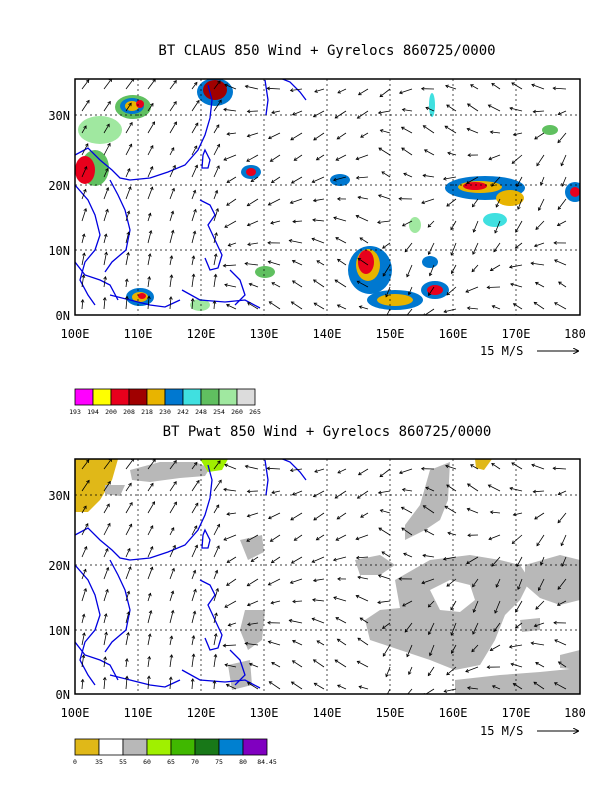 Image resolution: width=612 pixels, height=796 pixels. What do you see at coordinates (327, 432) in the screenshot?
I see `panel-pwat-title: BT Pwat 850 Wind + Gyrelocs 860725/0000` at bounding box center [327, 432].